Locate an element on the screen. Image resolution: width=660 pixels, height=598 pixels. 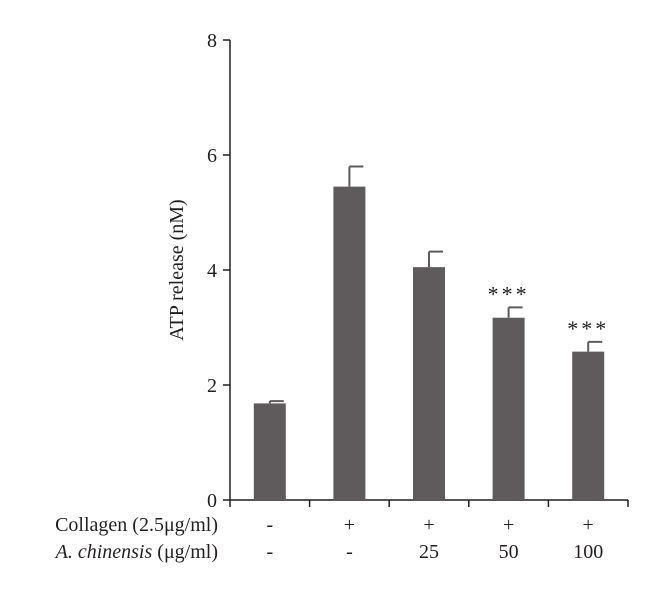
treatment-value: 100 is located at coordinates (588, 552).